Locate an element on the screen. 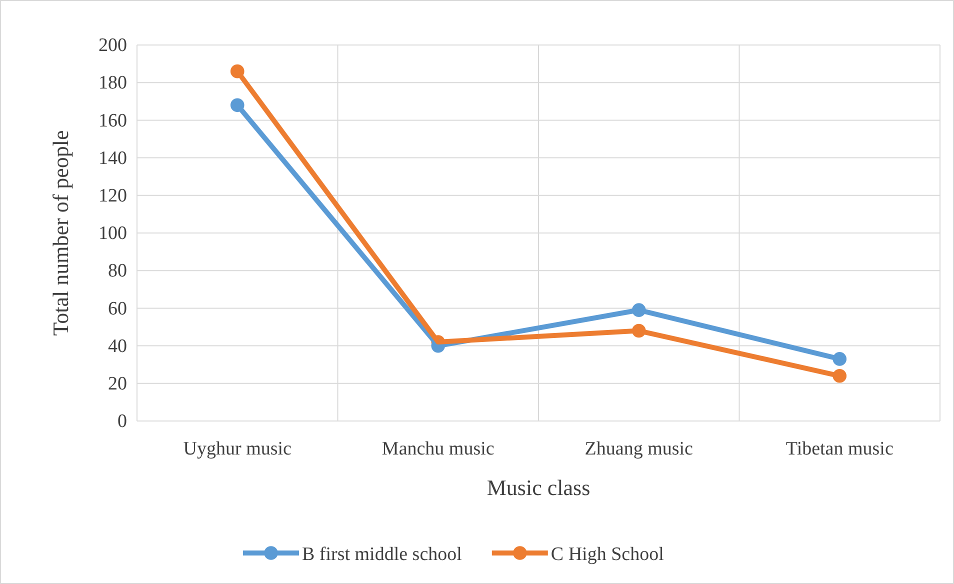  y-tick-label: 120 is located at coordinates (112, 195).